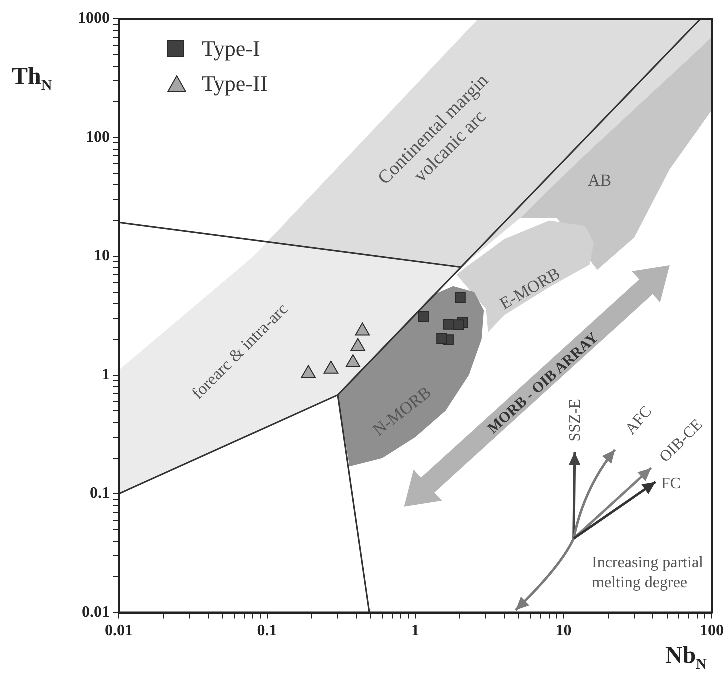  I want to click on x-tick-label: 10, so click(564, 631).